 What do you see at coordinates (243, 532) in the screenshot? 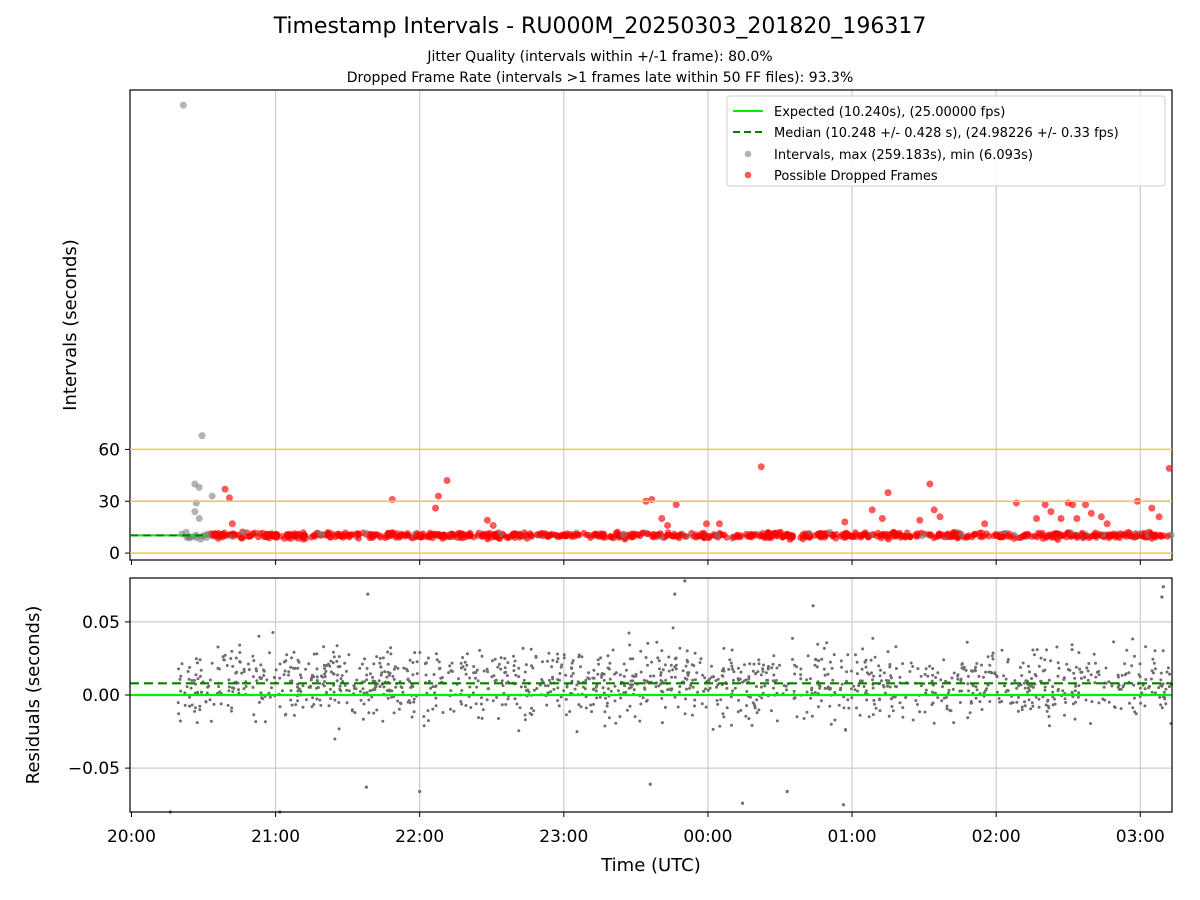
I see `interval-point` at bounding box center [243, 532].